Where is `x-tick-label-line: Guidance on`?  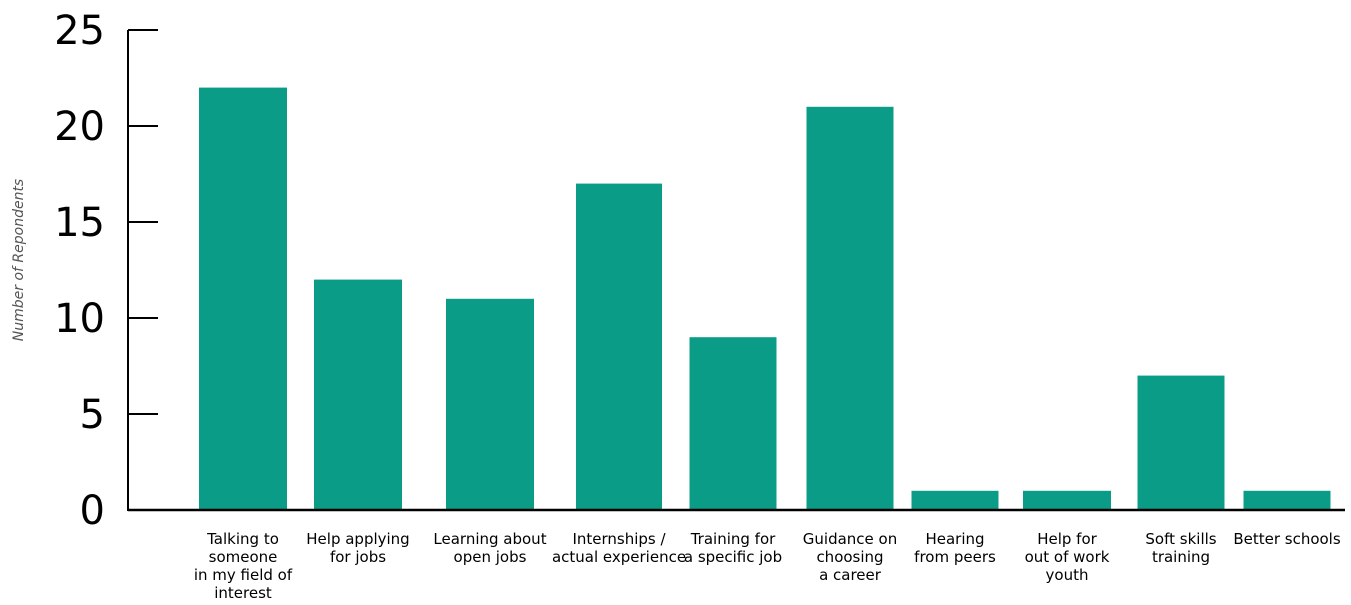
x-tick-label-line: Guidance on is located at coordinates (850, 539).